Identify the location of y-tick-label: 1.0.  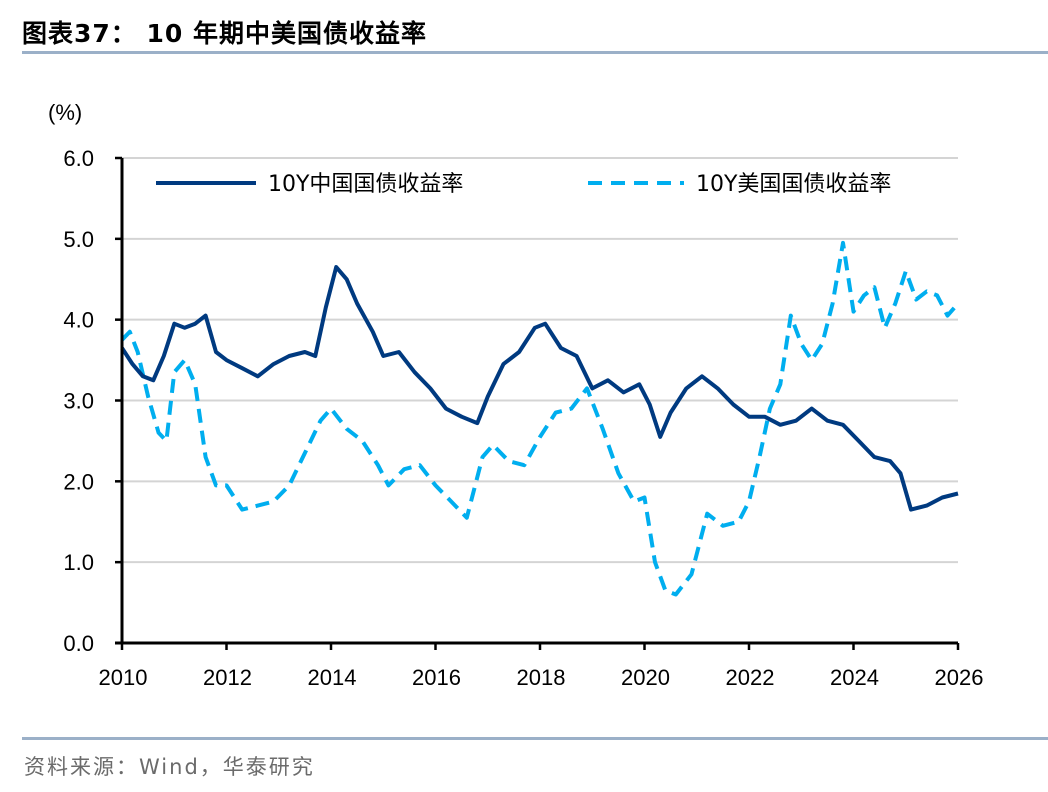
(78, 562).